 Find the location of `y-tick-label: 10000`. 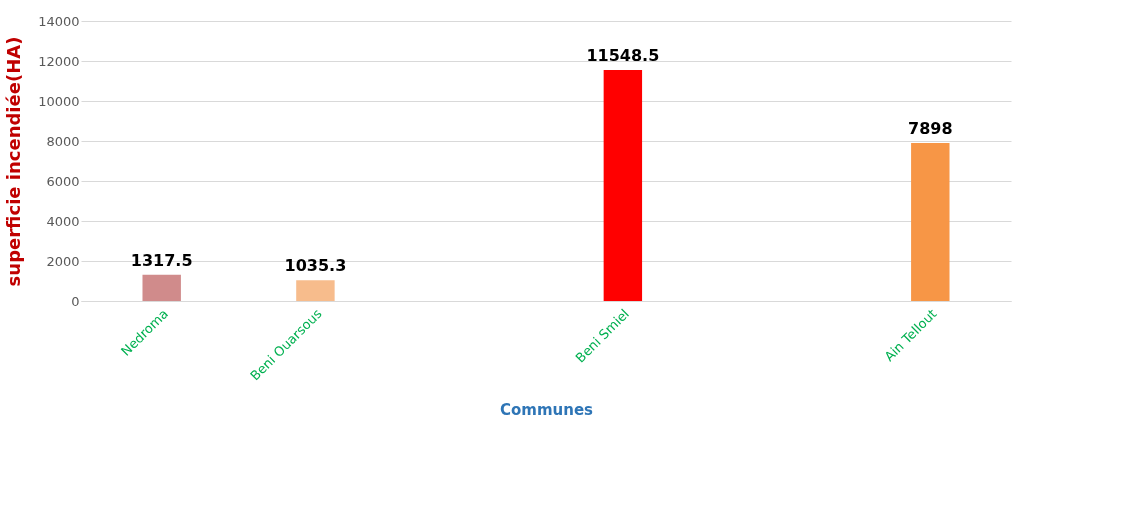

y-tick-label: 10000 is located at coordinates (59, 101).